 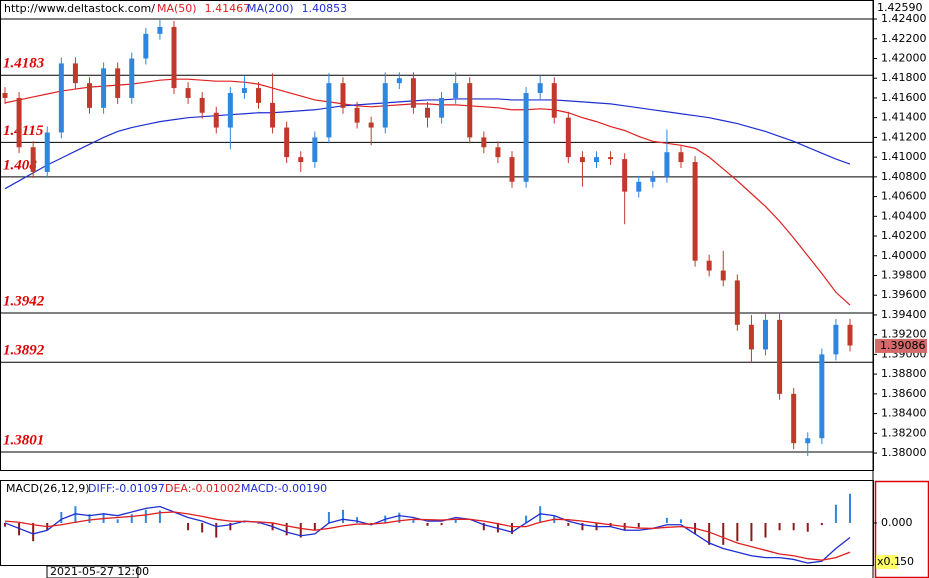 What do you see at coordinates (284, 488) in the screenshot?
I see `macd-legend: MACD:-0.00190` at bounding box center [284, 488].